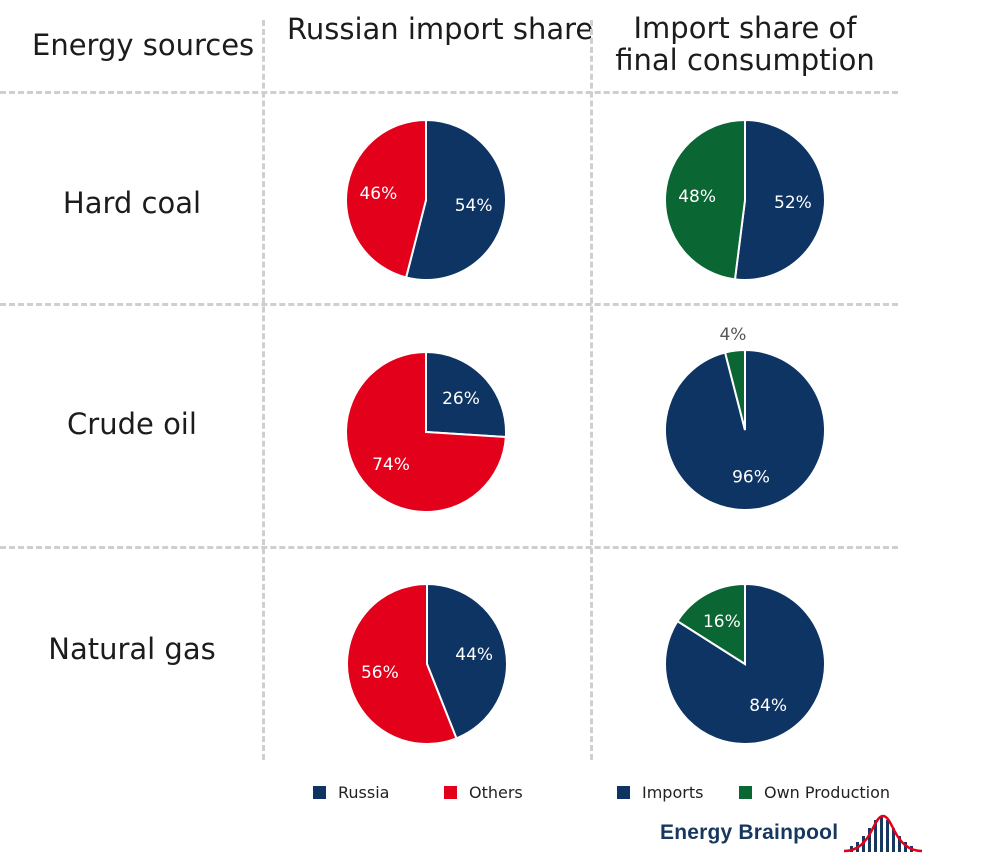 The height and width of the screenshot is (855, 1000). Describe the element at coordinates (883, 833) in the screenshot. I see `logo-bars-icon` at that location.